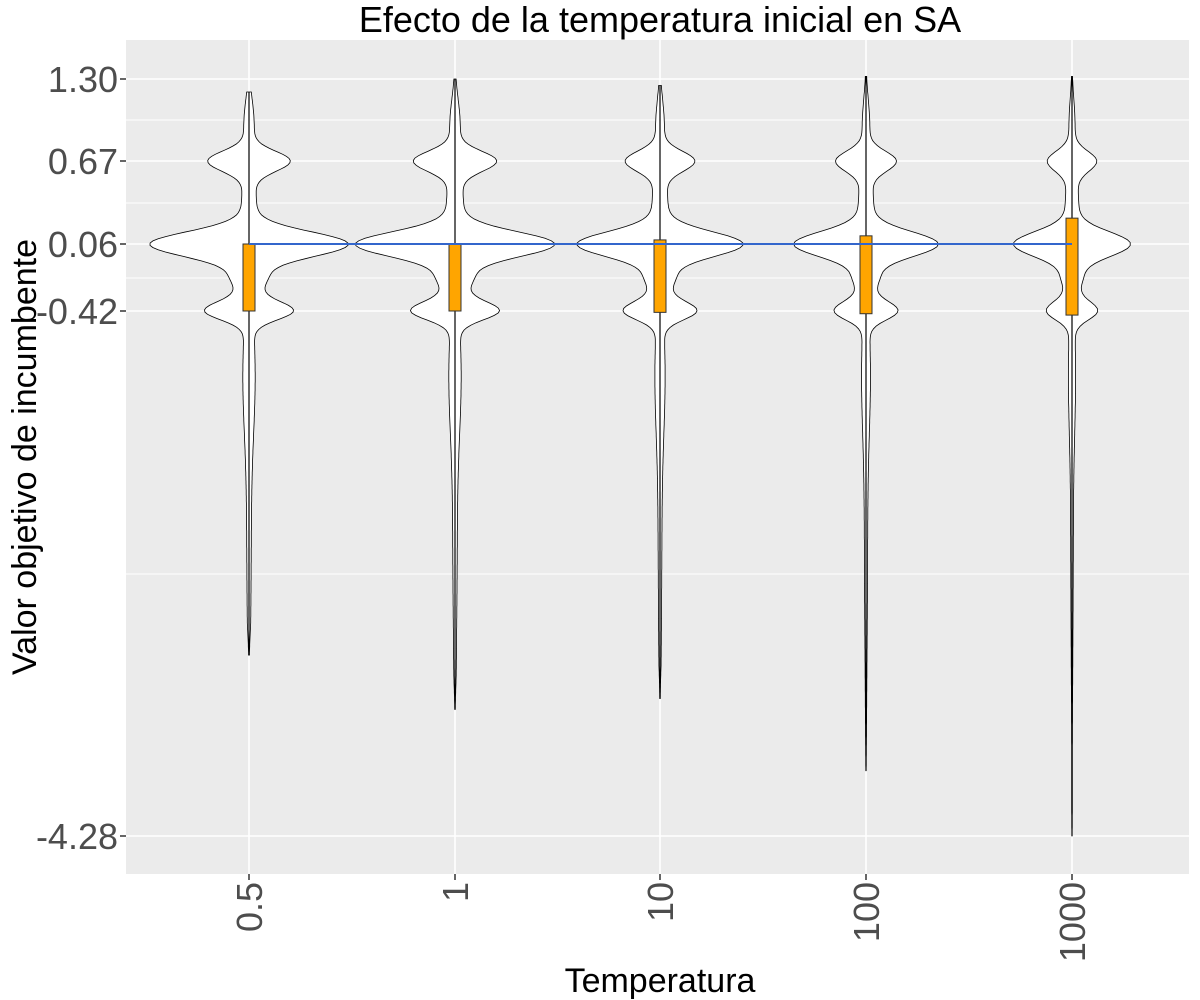  Describe the element at coordinates (83, 79) in the screenshot. I see `y-tick-label: 1.30` at that location.